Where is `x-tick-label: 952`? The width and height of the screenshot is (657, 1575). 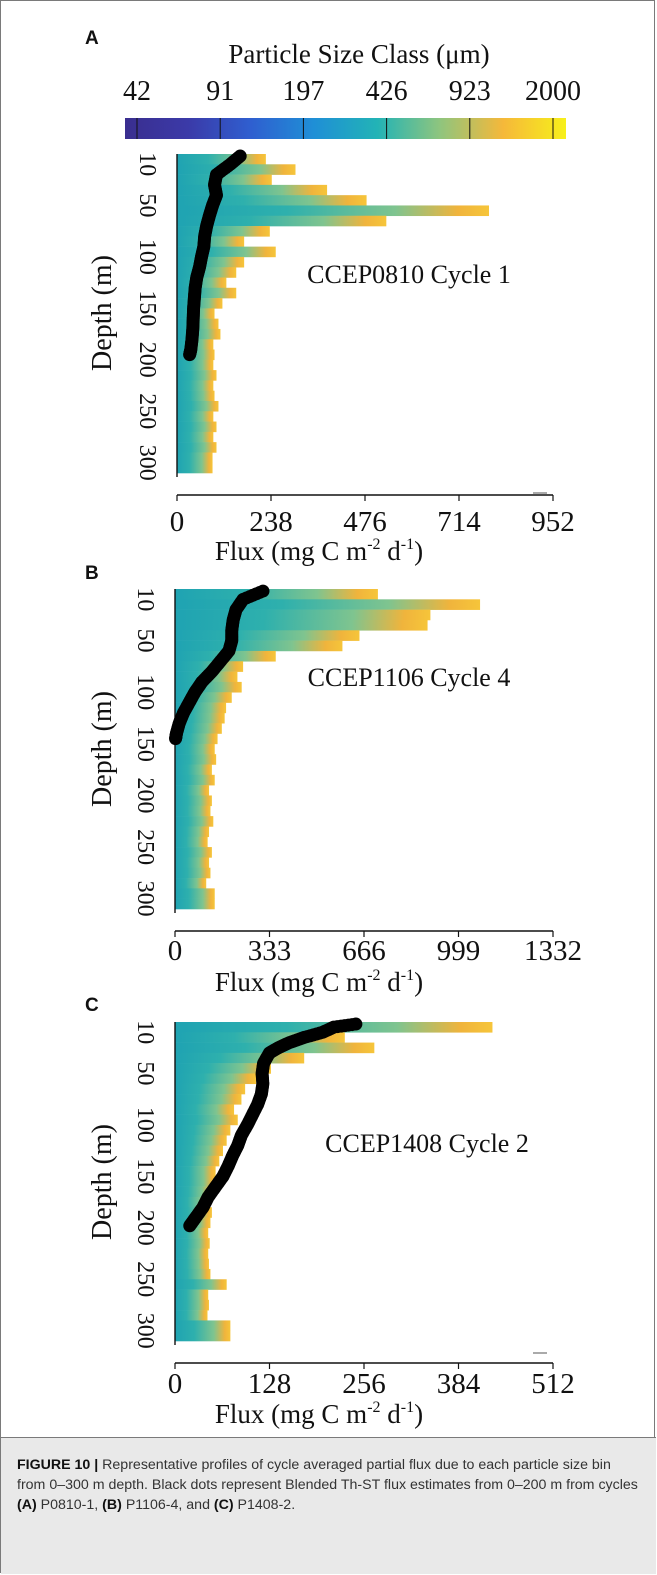 x-tick-label: 952 is located at coordinates (553, 522).